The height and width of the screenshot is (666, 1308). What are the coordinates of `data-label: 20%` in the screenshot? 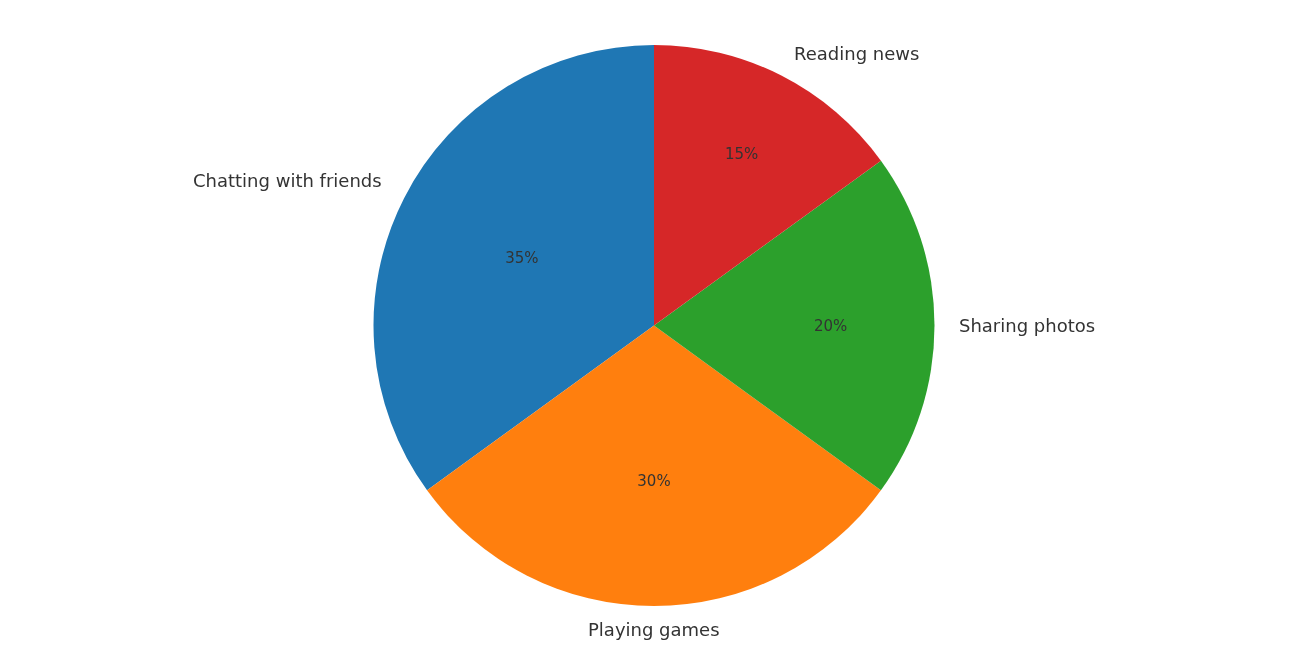 It's located at (830, 325).